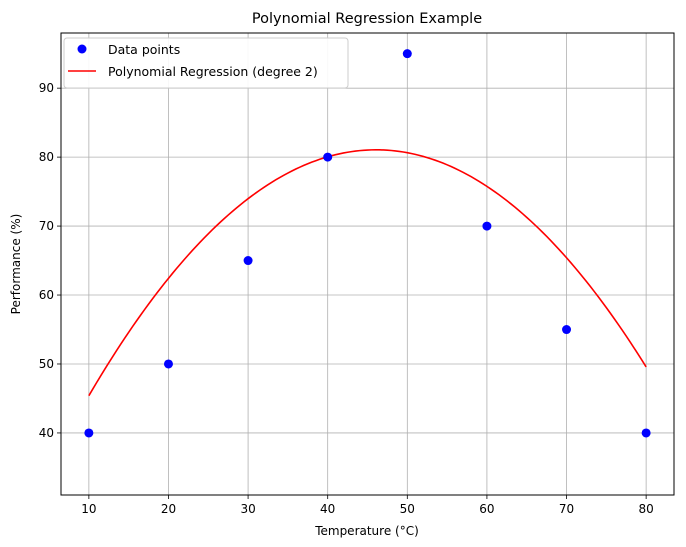  Describe the element at coordinates (46, 88) in the screenshot. I see `y-tick-label: 90` at that location.